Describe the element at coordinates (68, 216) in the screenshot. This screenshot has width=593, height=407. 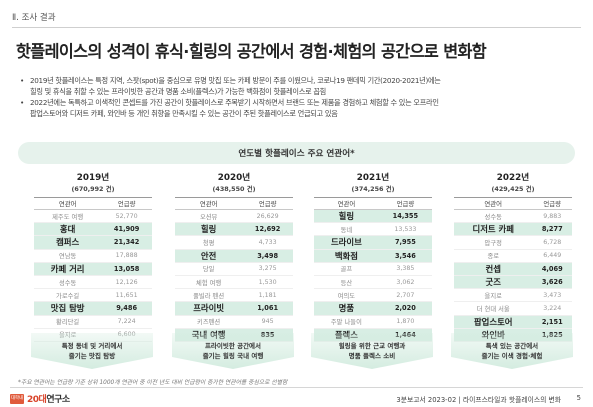
I see `keyword-cell: 제주도 여행` at that location.